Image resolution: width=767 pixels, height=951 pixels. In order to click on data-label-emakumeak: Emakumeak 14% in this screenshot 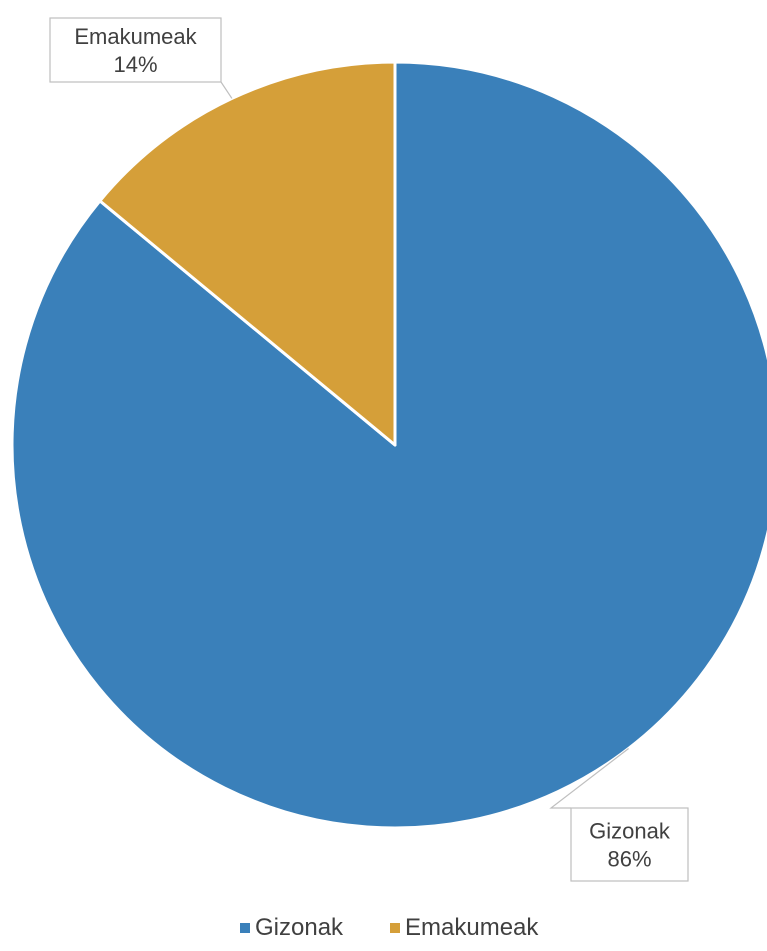, I will do `click(135, 50)`.